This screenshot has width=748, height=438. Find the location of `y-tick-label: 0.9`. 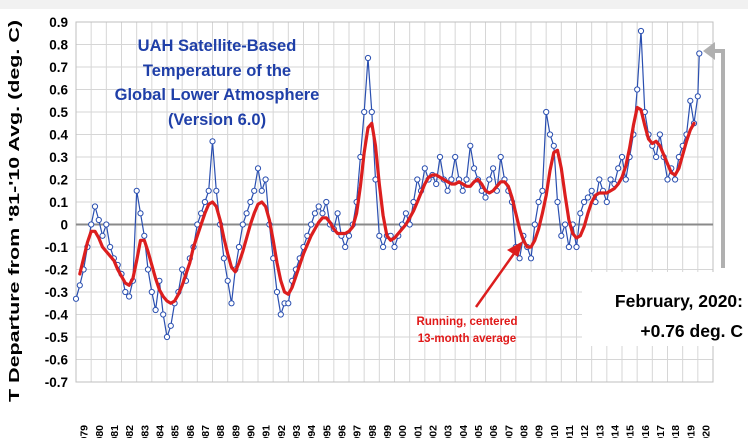

y-tick-label: 0.9 is located at coordinates (58, 22).